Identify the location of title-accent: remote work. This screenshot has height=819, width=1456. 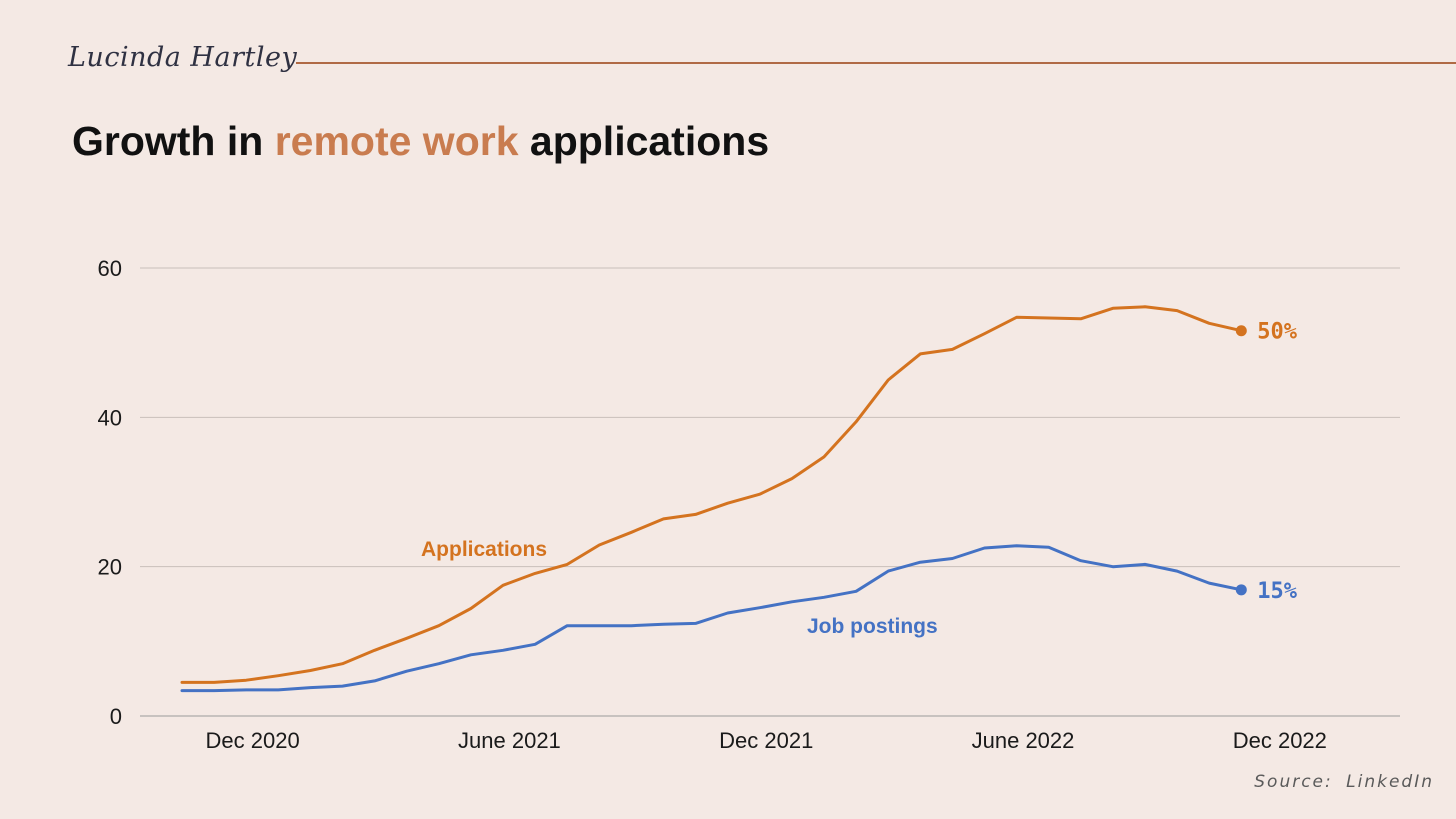
(396, 141).